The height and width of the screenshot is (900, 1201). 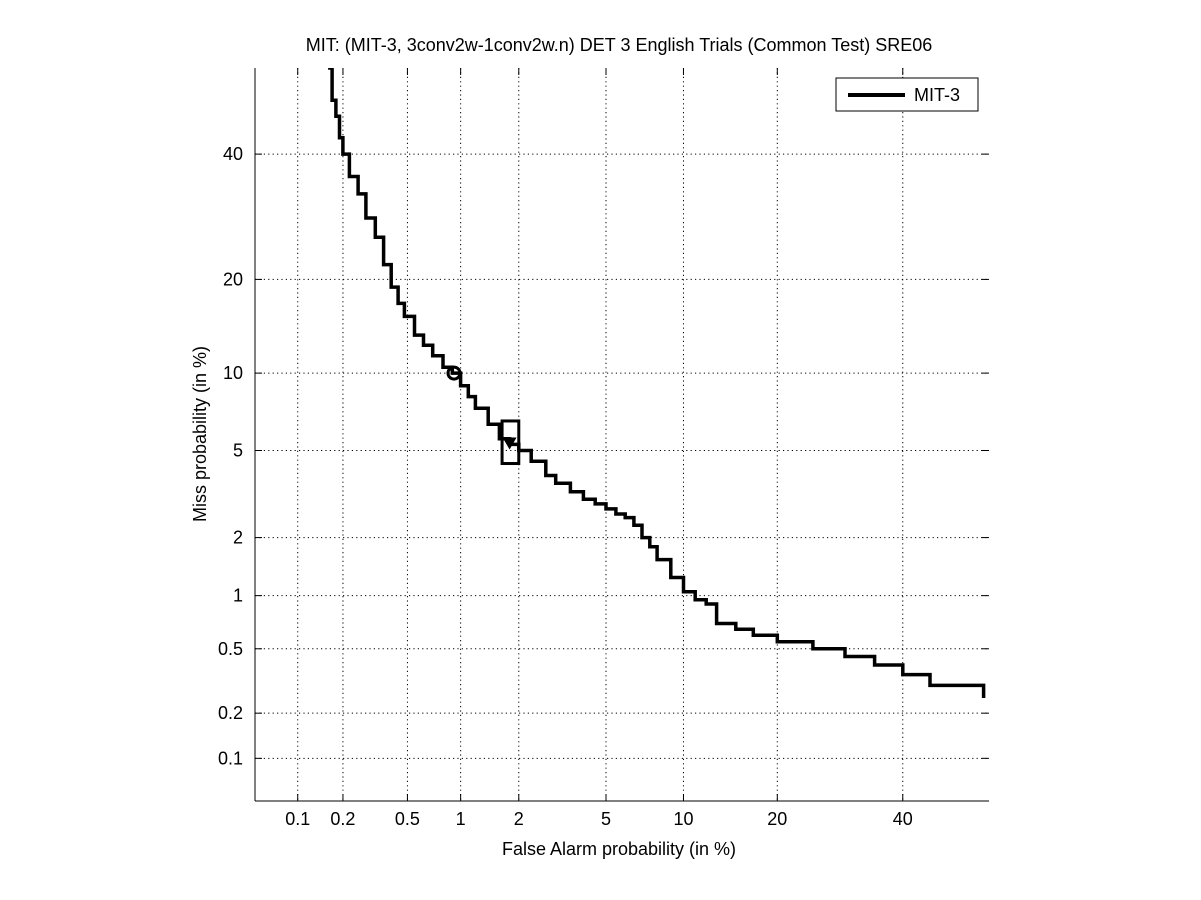 What do you see at coordinates (238, 450) in the screenshot?
I see `y-tick-label: 5` at bounding box center [238, 450].